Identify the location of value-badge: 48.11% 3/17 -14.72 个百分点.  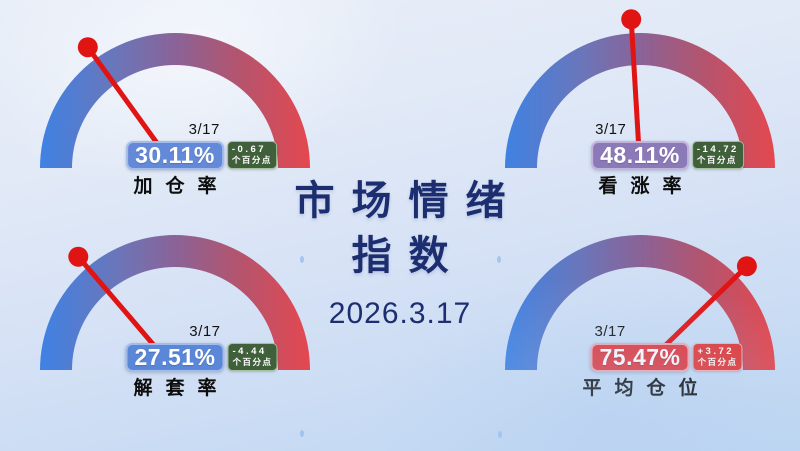
(667, 145).